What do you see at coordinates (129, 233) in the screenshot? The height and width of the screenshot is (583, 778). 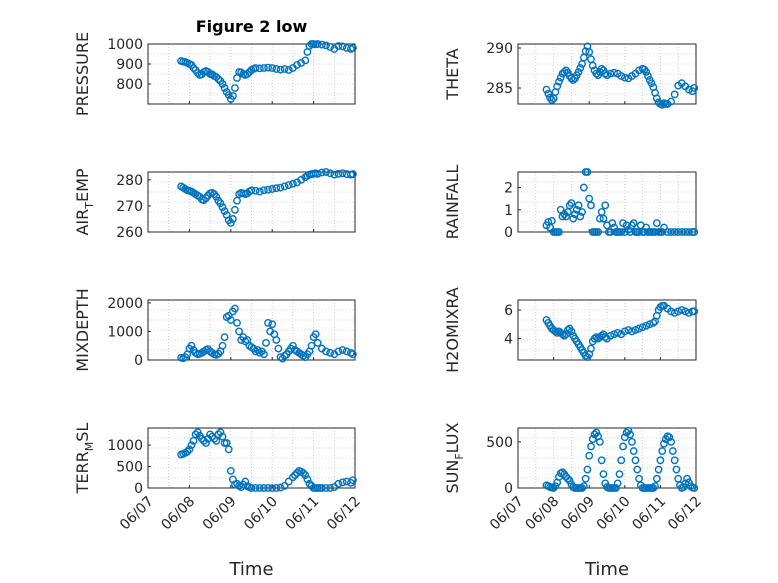 I see `y-tick-label: 260` at bounding box center [129, 233].